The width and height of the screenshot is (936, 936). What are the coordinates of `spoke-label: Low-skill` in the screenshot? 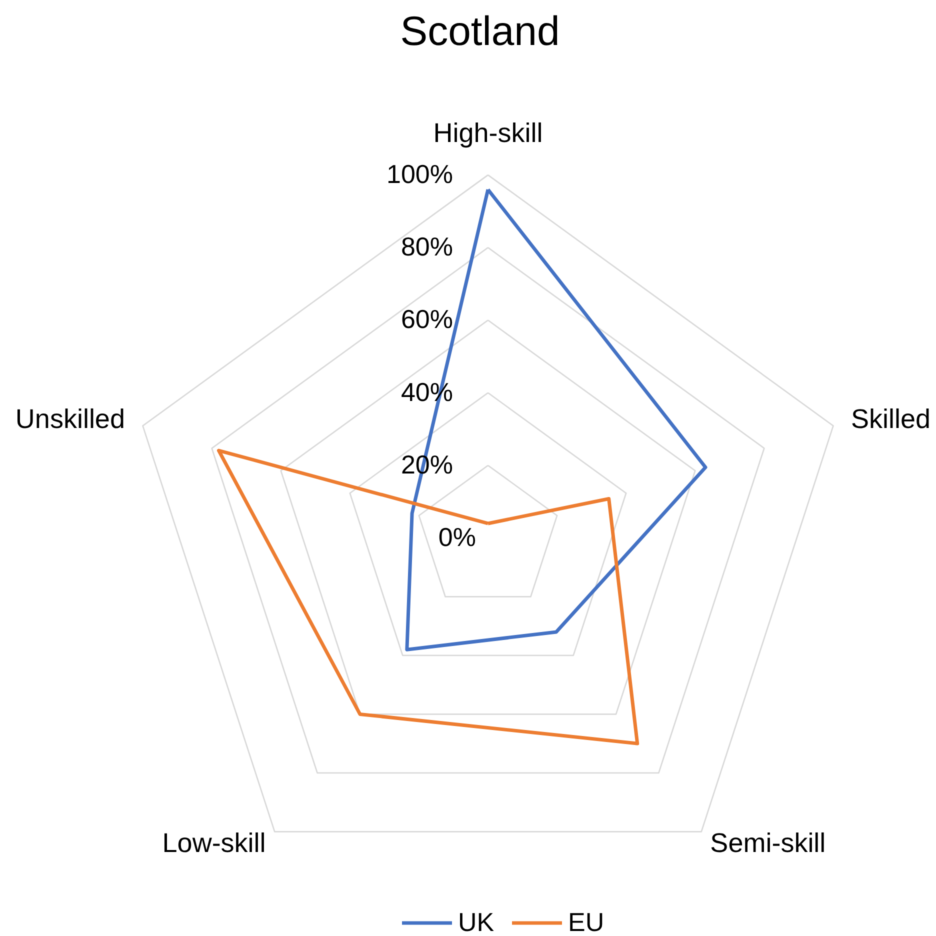 It's located at (214, 843).